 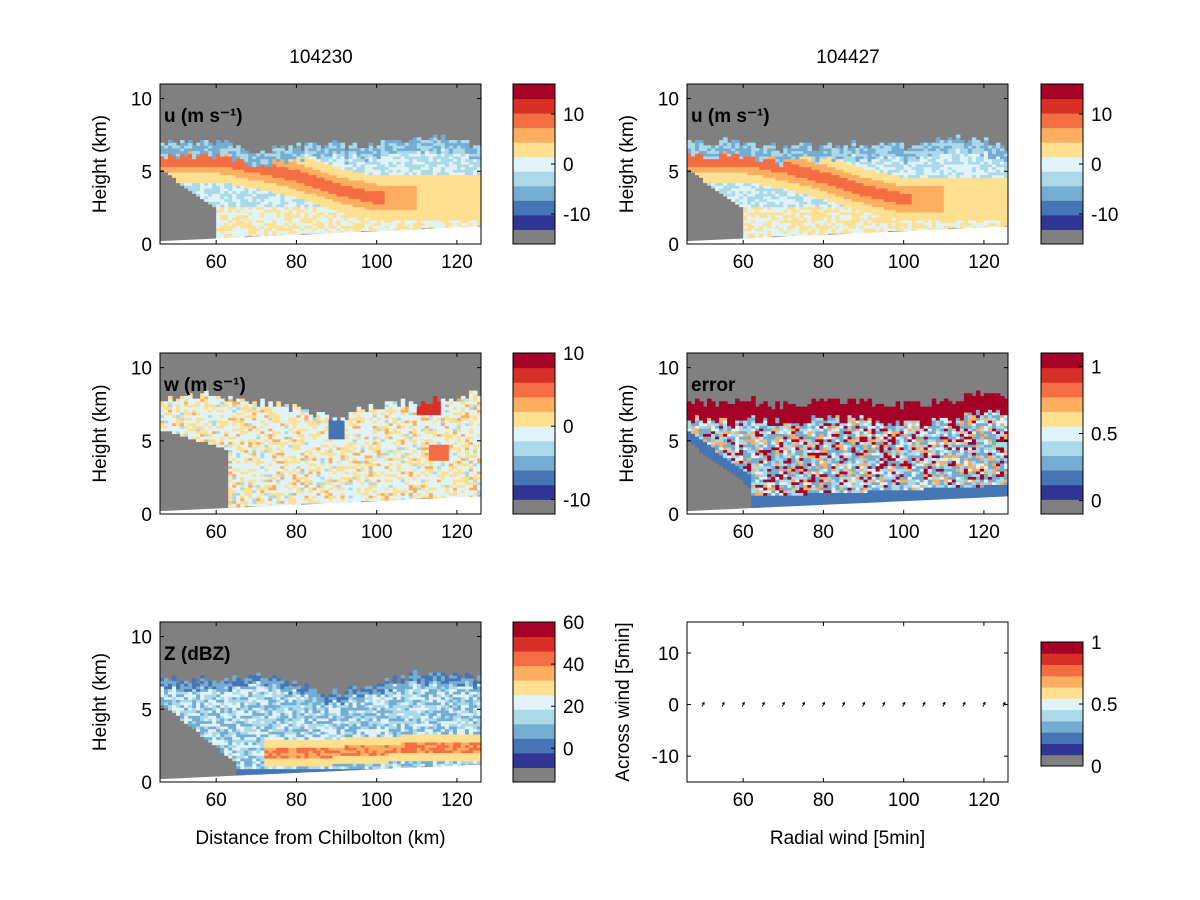 I want to click on panel-u-104230: 60 80 100 120 0 5 10 Height (km) u (m s⁻¹) -10 0 10, so click(x=340, y=178).